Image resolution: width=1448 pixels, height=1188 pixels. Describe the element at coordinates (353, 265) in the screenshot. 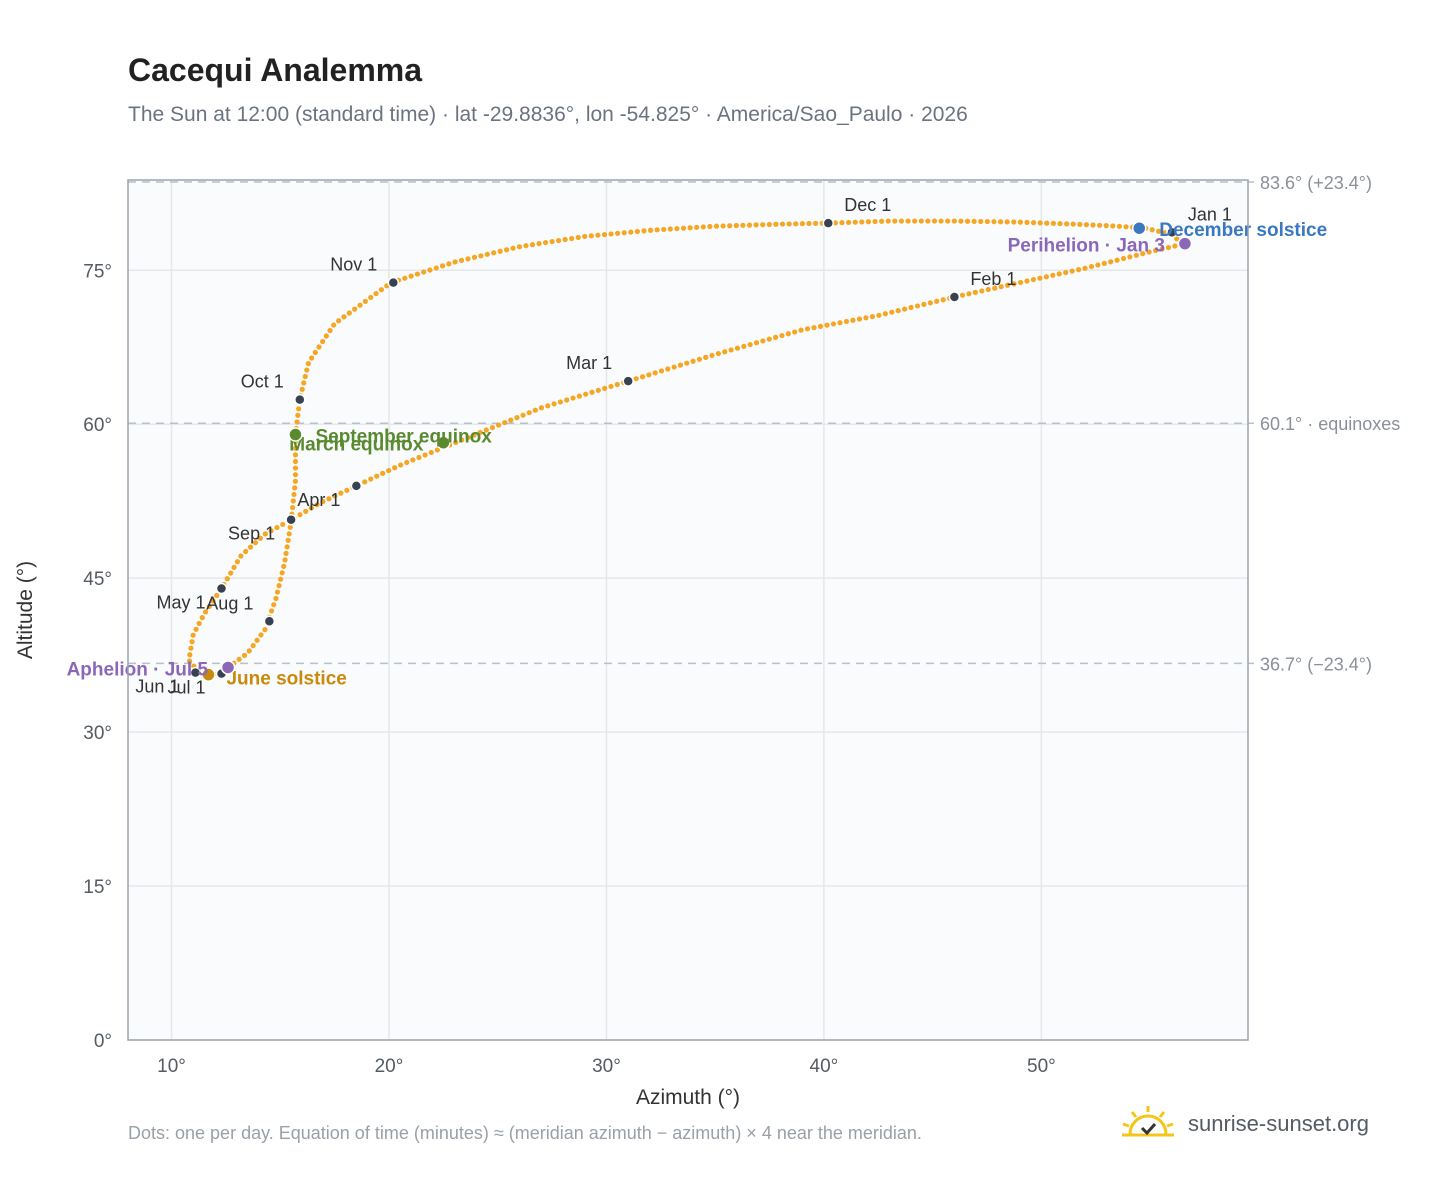

I see `month-marker-label: Nov 1` at that location.